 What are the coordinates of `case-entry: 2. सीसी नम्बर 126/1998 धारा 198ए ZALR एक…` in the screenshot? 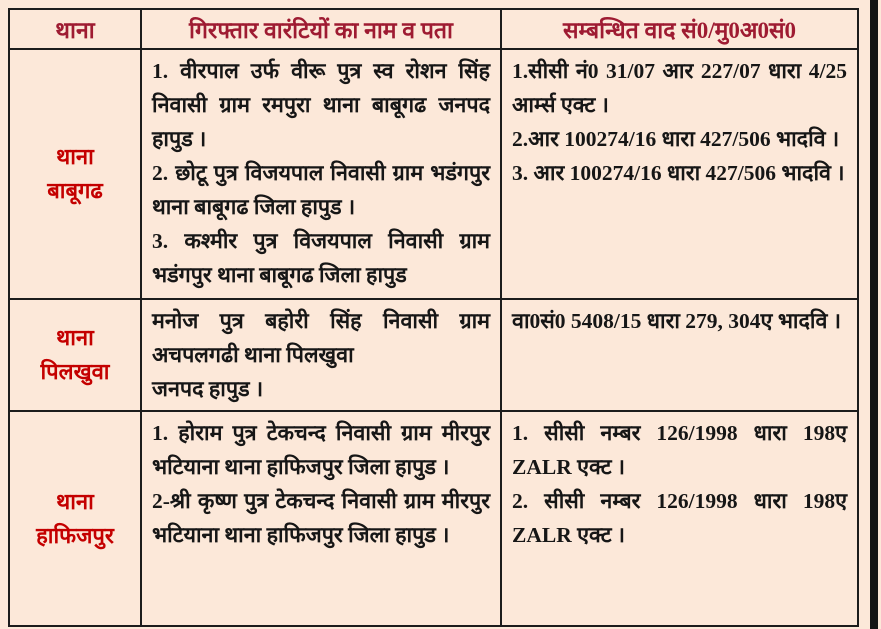 It's located at (679, 518).